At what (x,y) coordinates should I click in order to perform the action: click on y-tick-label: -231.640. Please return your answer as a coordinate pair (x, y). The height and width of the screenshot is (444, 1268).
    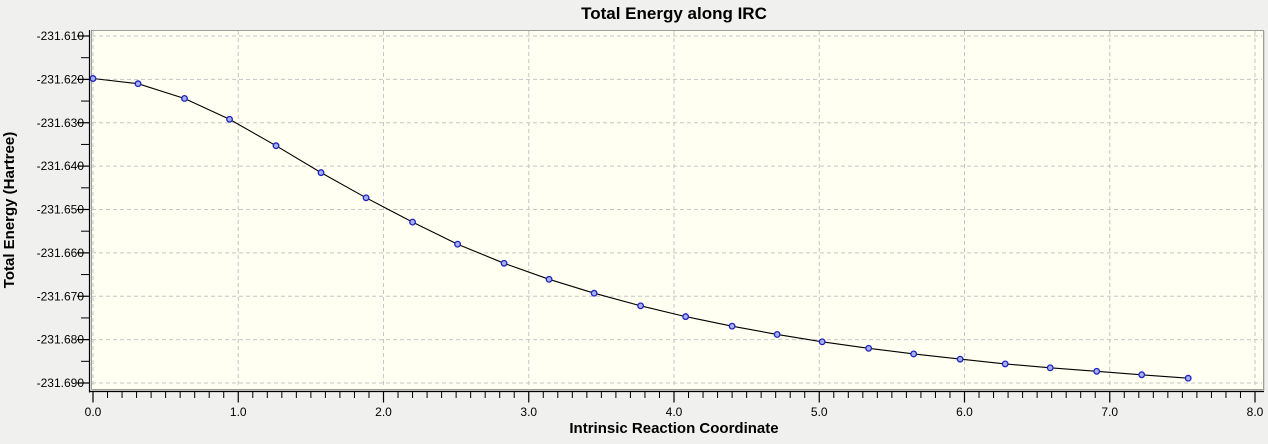
    Looking at the image, I should click on (61, 166).